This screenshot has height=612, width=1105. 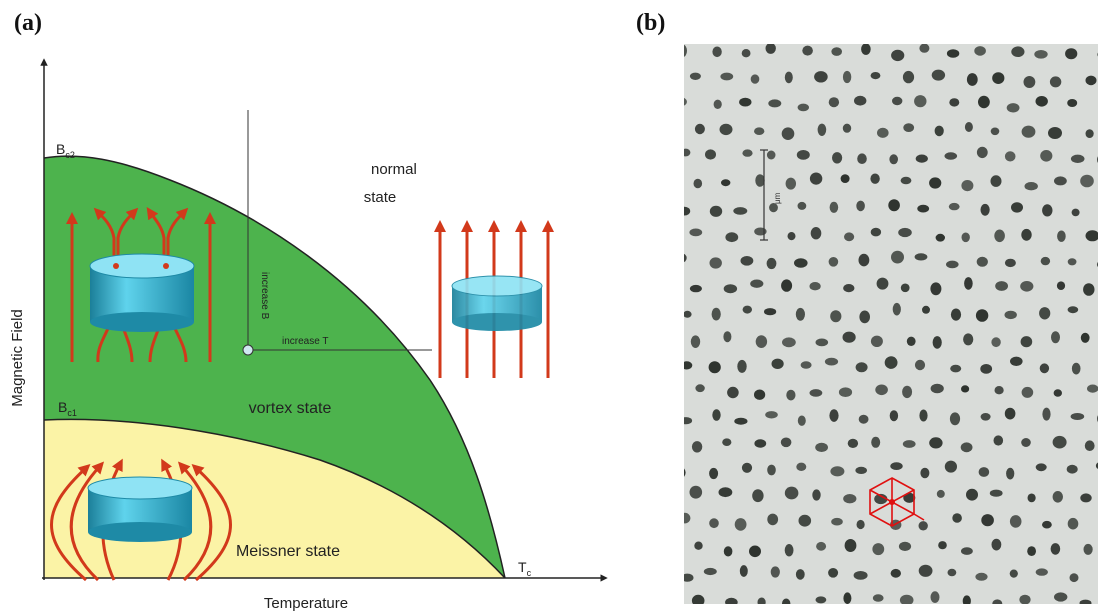 What do you see at coordinates (497, 303) in the screenshot?
I see `normal-sample-cylinder` at bounding box center [497, 303].